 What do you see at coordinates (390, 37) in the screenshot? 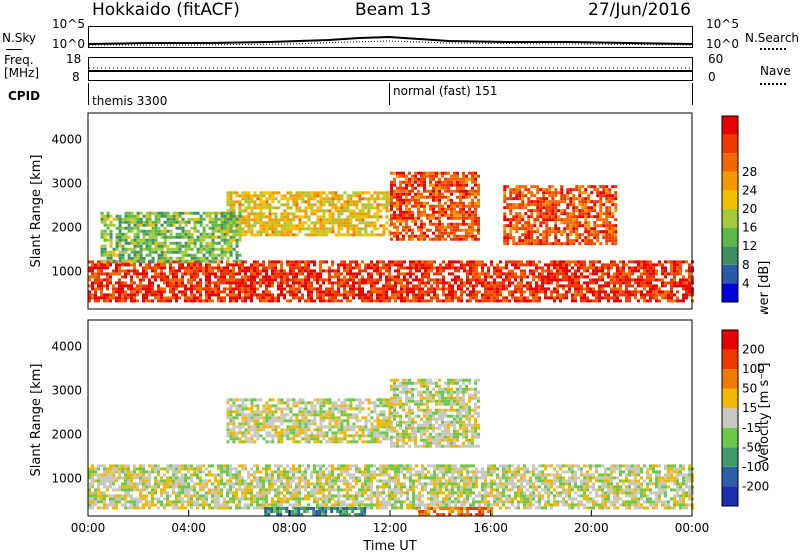
I see `noise-panel` at bounding box center [390, 37].